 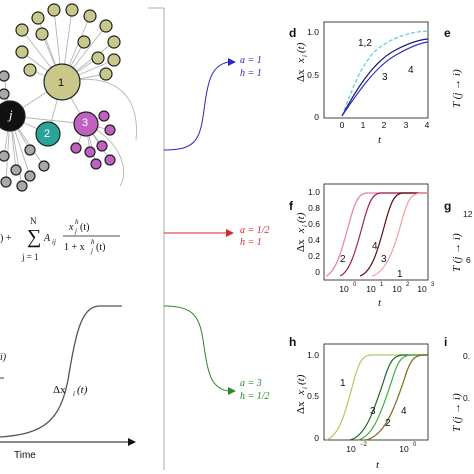 I want to click on panel-f-xtick-exp-2: 2, so click(x=408, y=285).